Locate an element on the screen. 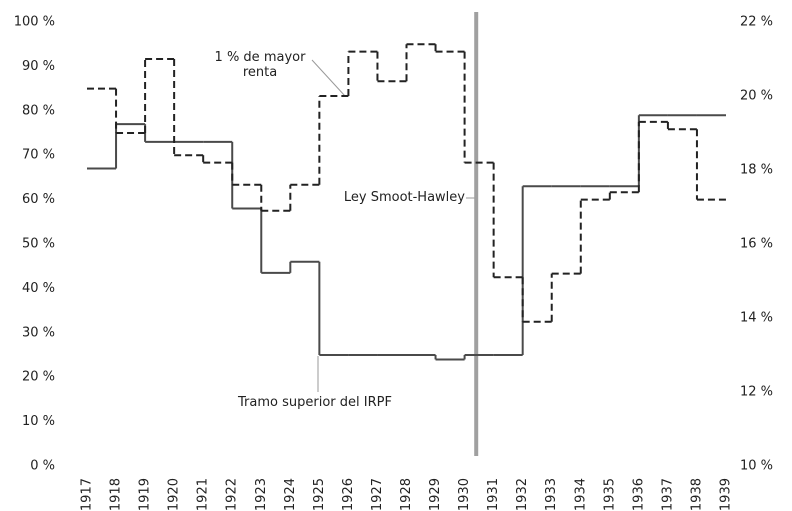 The height and width of the screenshot is (511, 792). y2-tick-label: 22 % is located at coordinates (756, 22).